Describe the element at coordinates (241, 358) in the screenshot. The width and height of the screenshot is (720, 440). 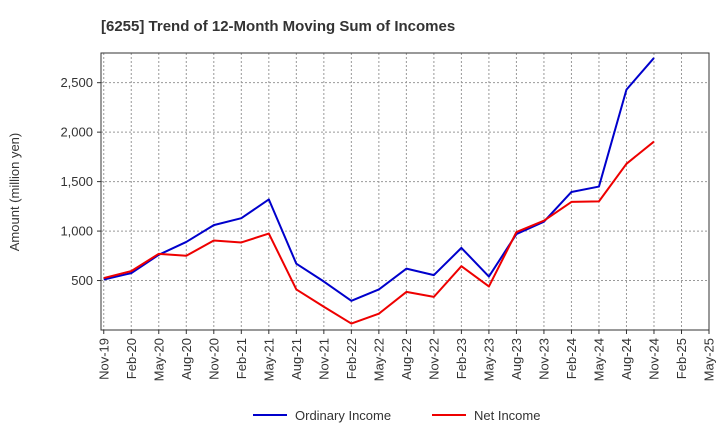
I see `x-tick-label: Feb-21` at that location.